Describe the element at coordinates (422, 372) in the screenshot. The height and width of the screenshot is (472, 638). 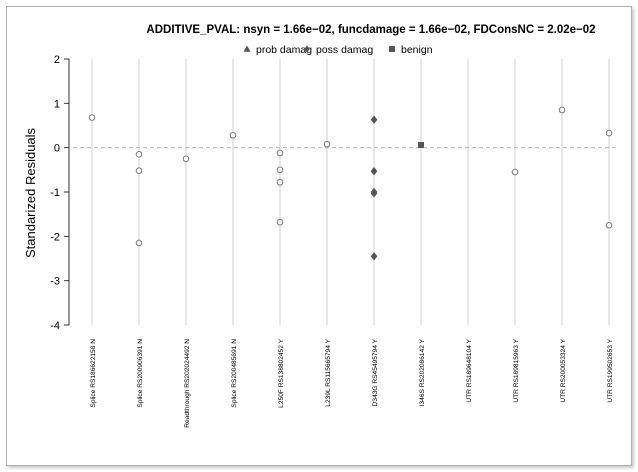
I see `x-tick-label: I346S RS202086142 Y` at that location.